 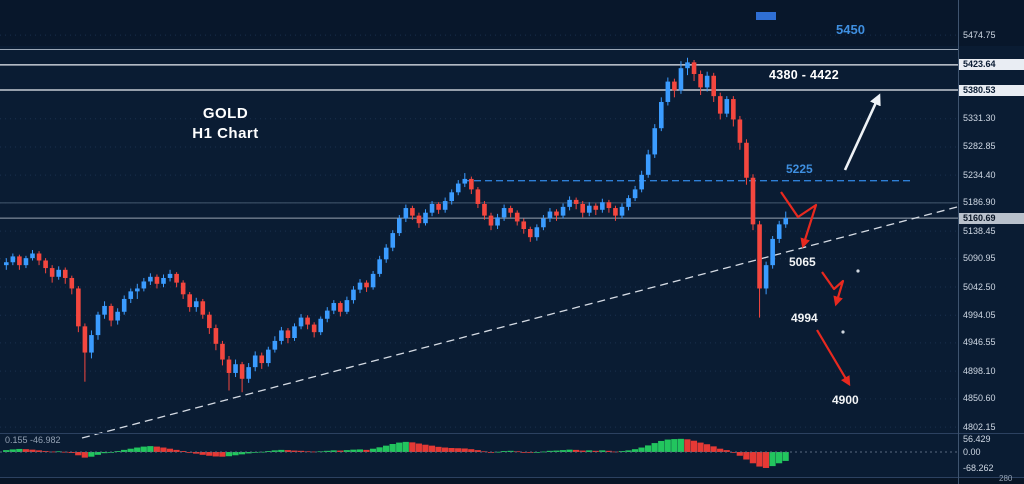 What do you see at coordinates (799, 169) in the screenshot?
I see `level-label-5225: 5225` at bounding box center [799, 169].